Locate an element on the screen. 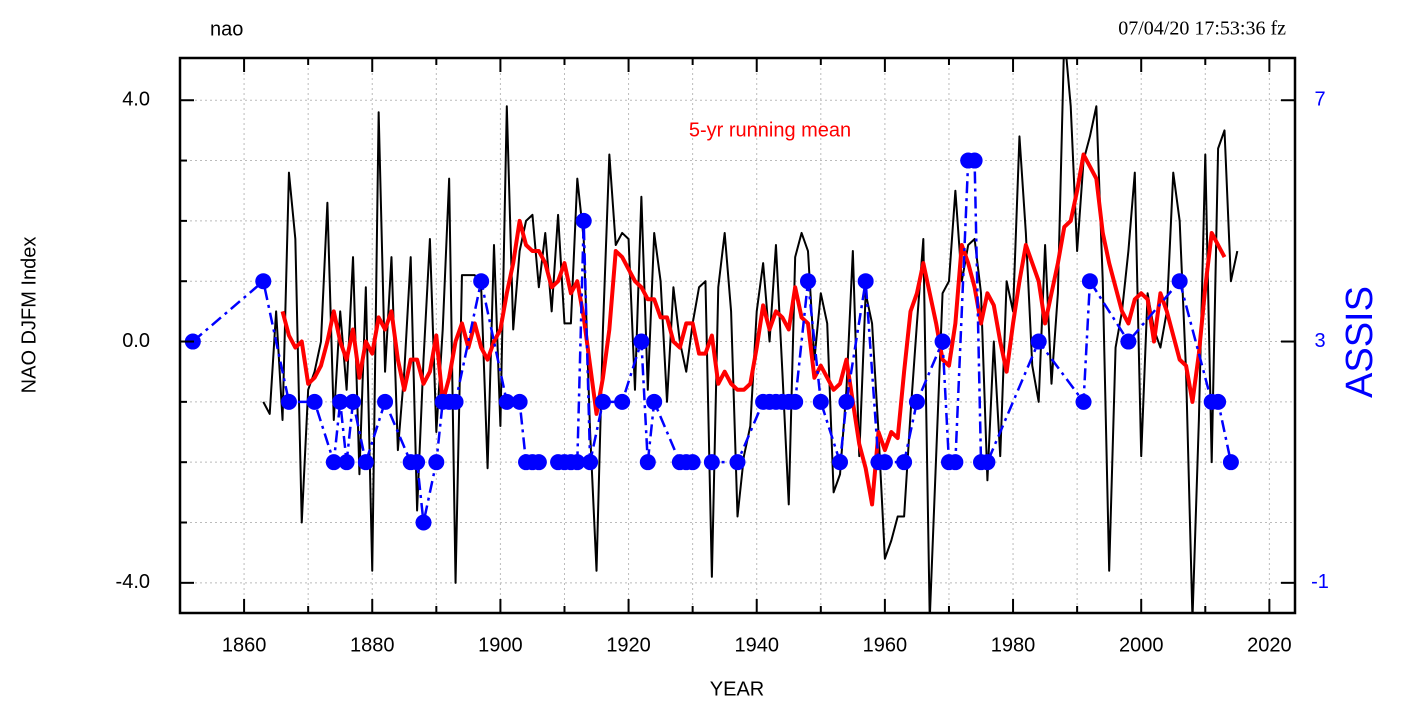 This screenshot has height=720, width=1416. x-tick-label: 1940 is located at coordinates (756, 645).